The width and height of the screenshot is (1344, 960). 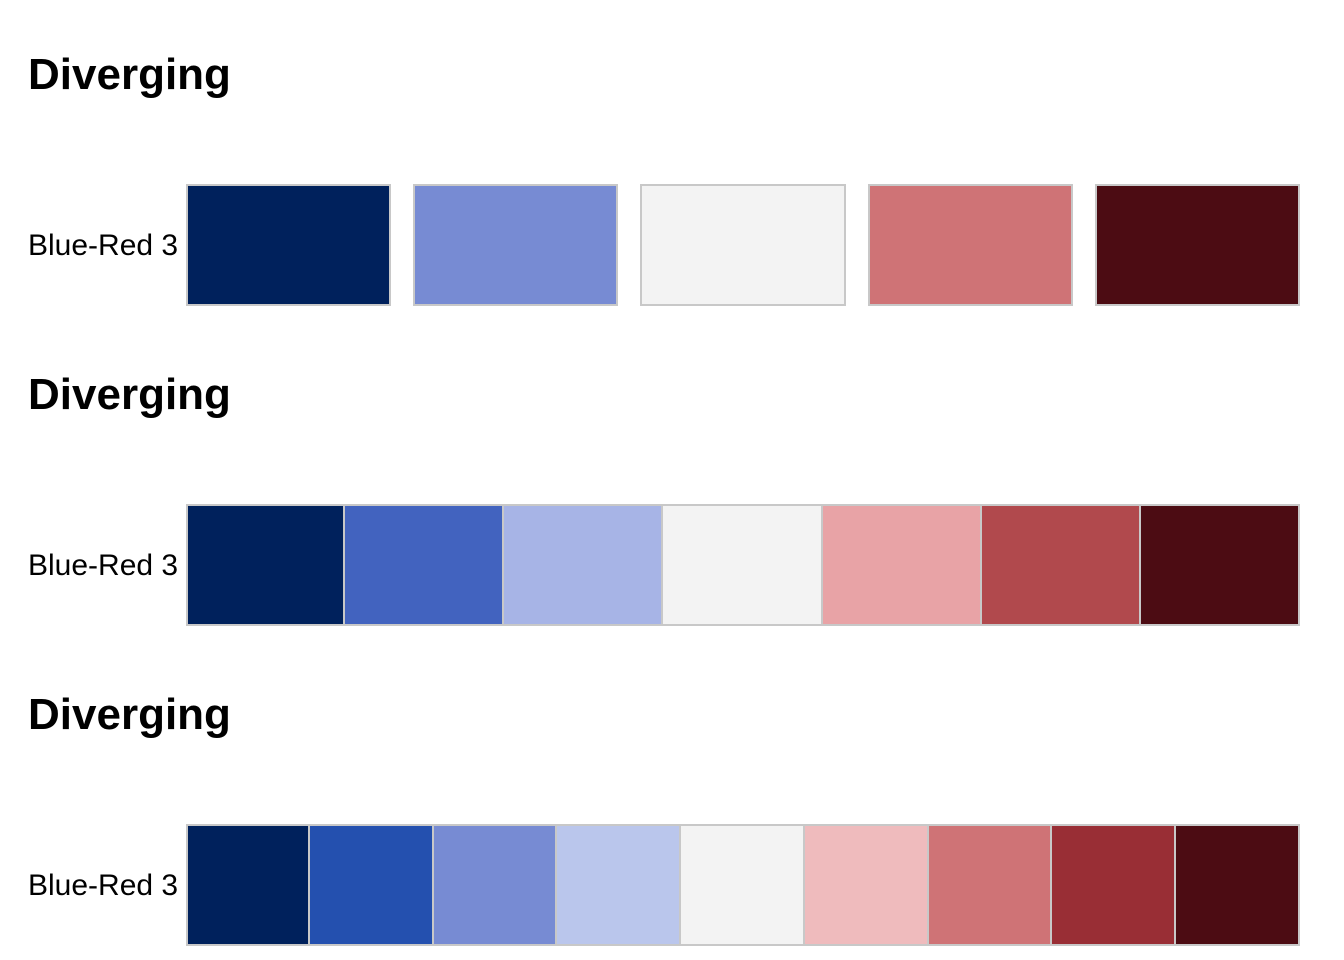 I want to click on palette-label-1: Blue-Red 3, so click(x=103, y=246).